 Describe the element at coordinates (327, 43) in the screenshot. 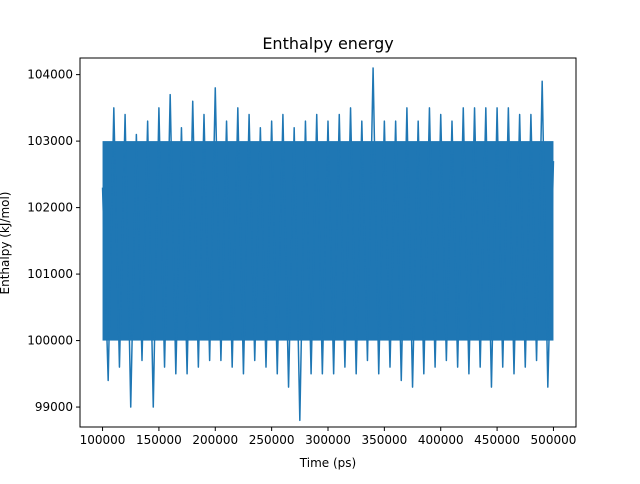

I see `chart-title: Enthalpy energy` at that location.